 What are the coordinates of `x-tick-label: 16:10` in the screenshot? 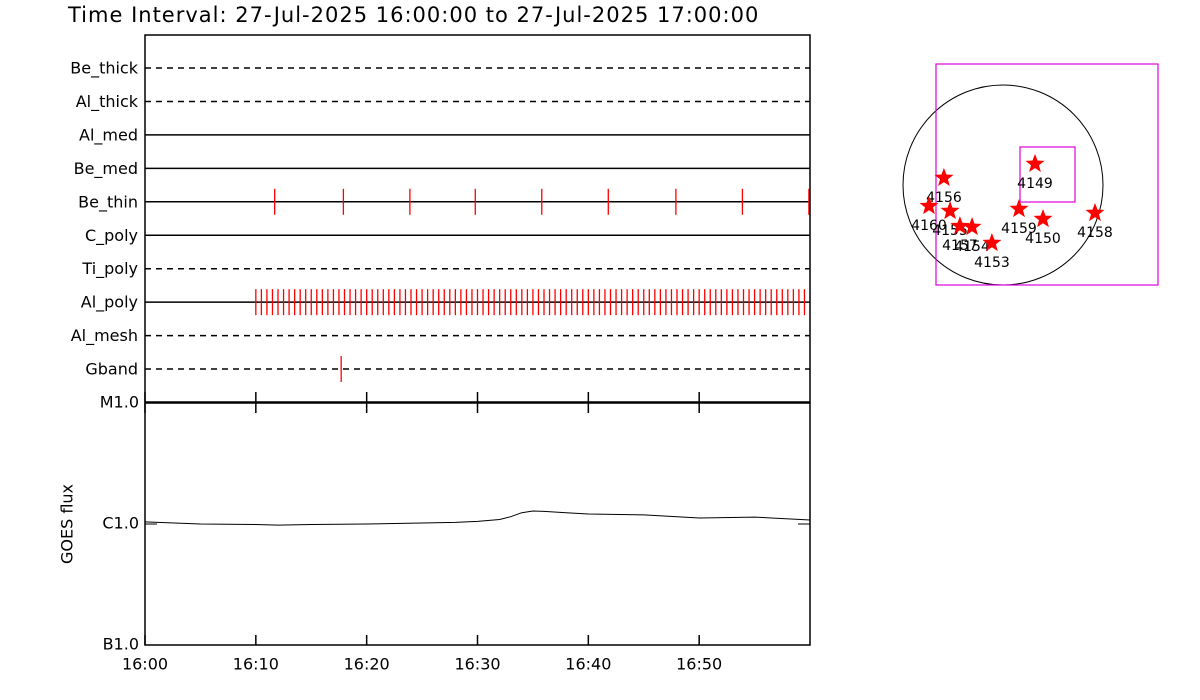 It's located at (256, 664).